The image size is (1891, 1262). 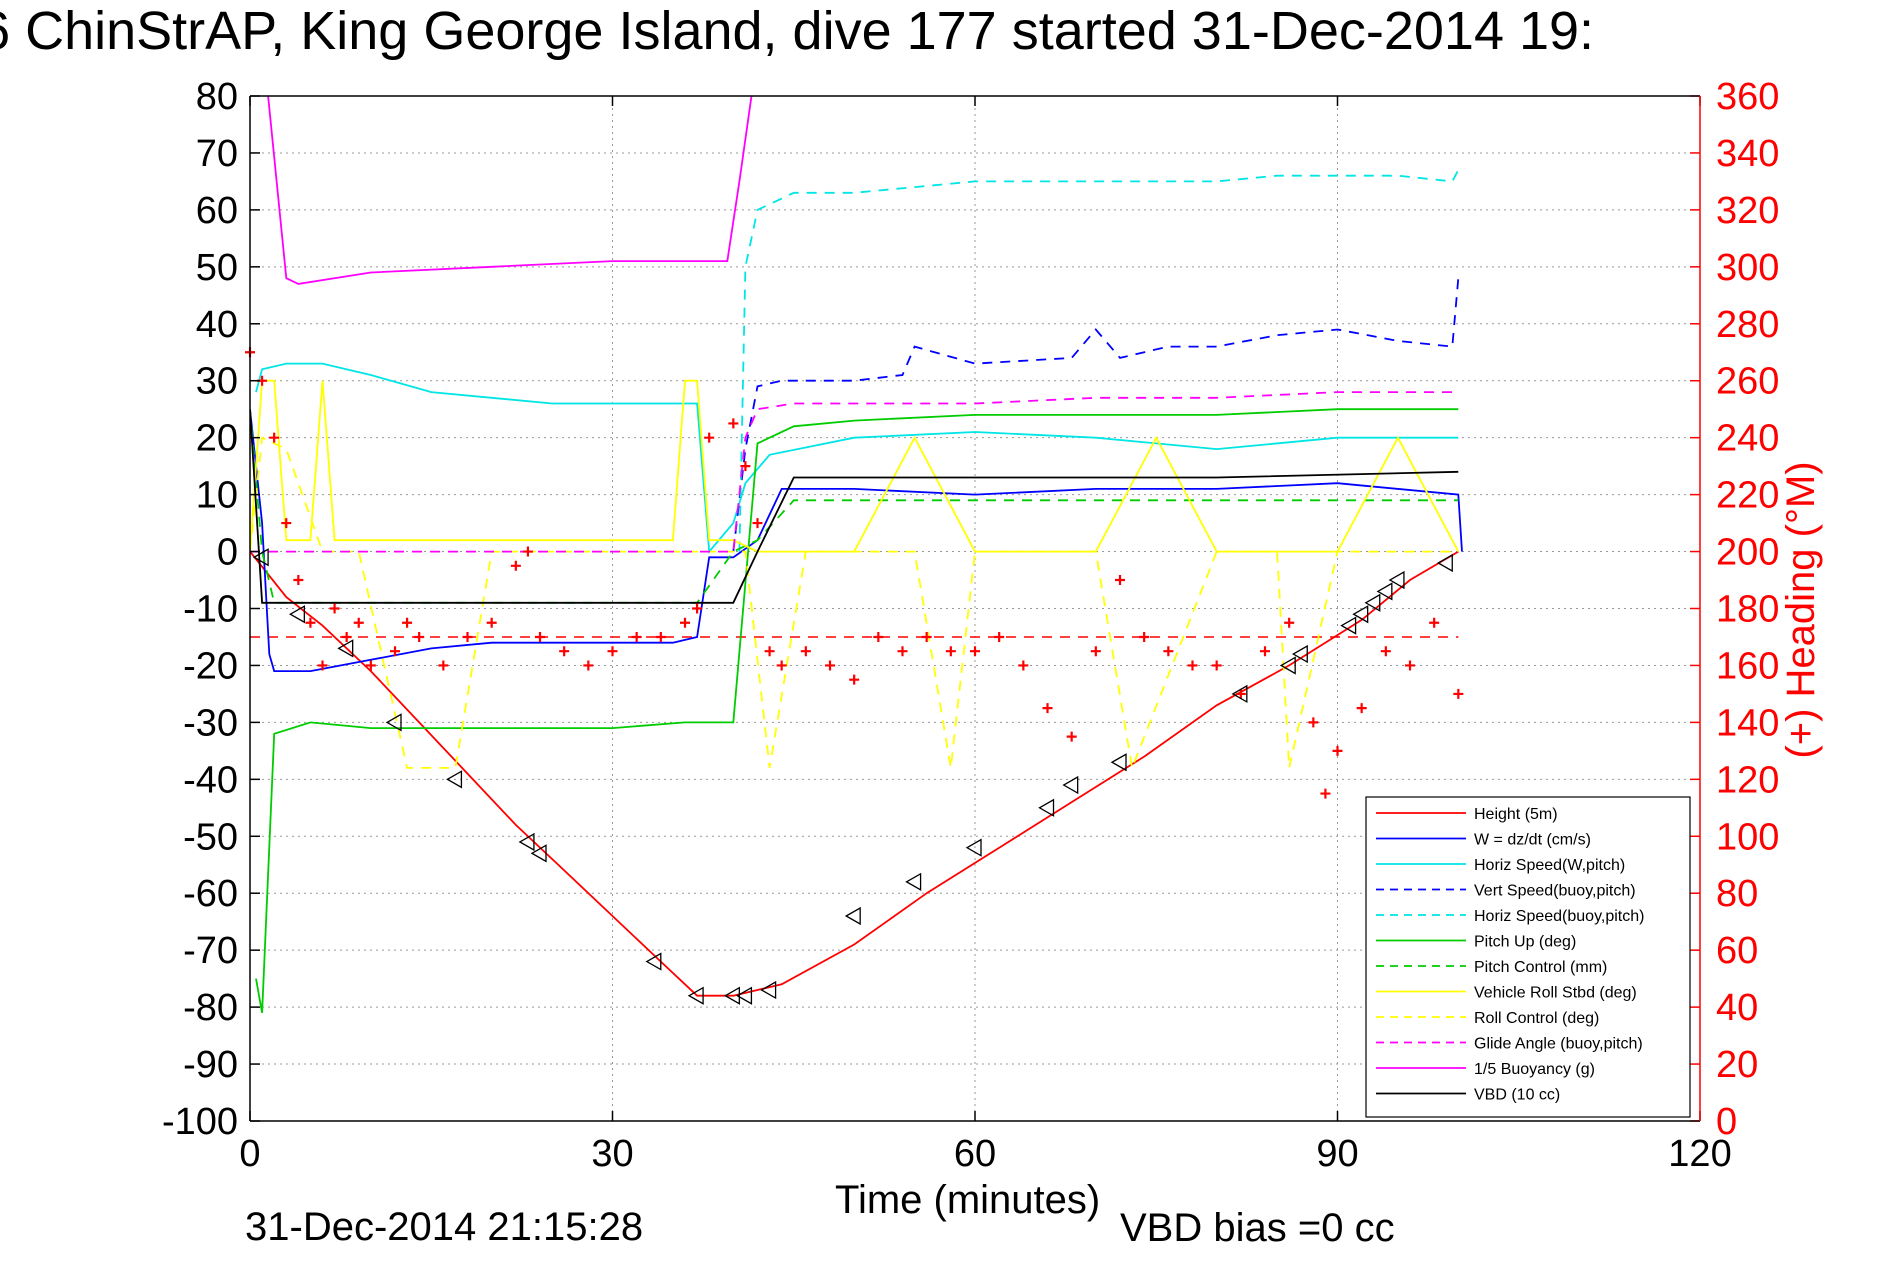 I want to click on series-glide-angle-buoy-pitch, so click(x=854, y=472).